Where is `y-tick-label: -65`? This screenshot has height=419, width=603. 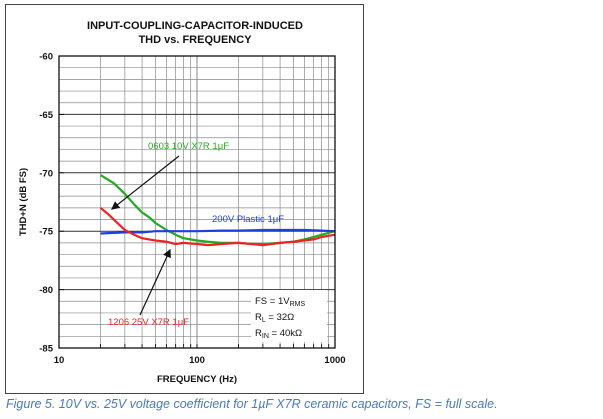 y-tick-label: -65 is located at coordinates (46, 115).